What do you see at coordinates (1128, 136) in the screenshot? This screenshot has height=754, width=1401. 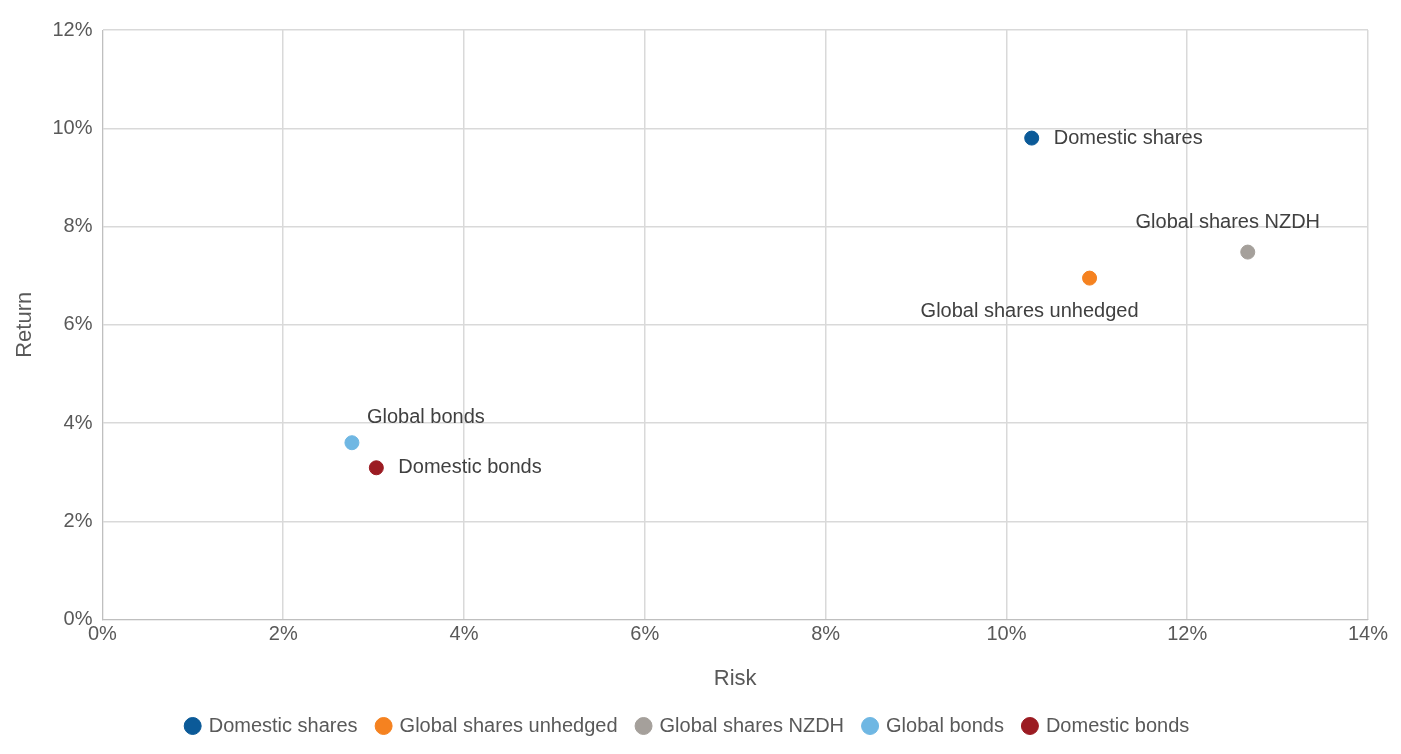 I see `text: Domestic shares` at bounding box center [1128, 136].